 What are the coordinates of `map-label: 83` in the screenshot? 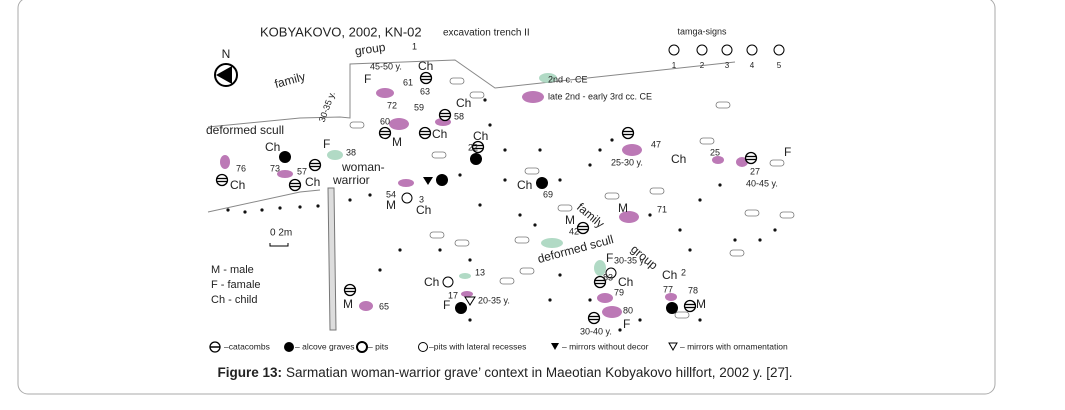 It's located at (608, 277).